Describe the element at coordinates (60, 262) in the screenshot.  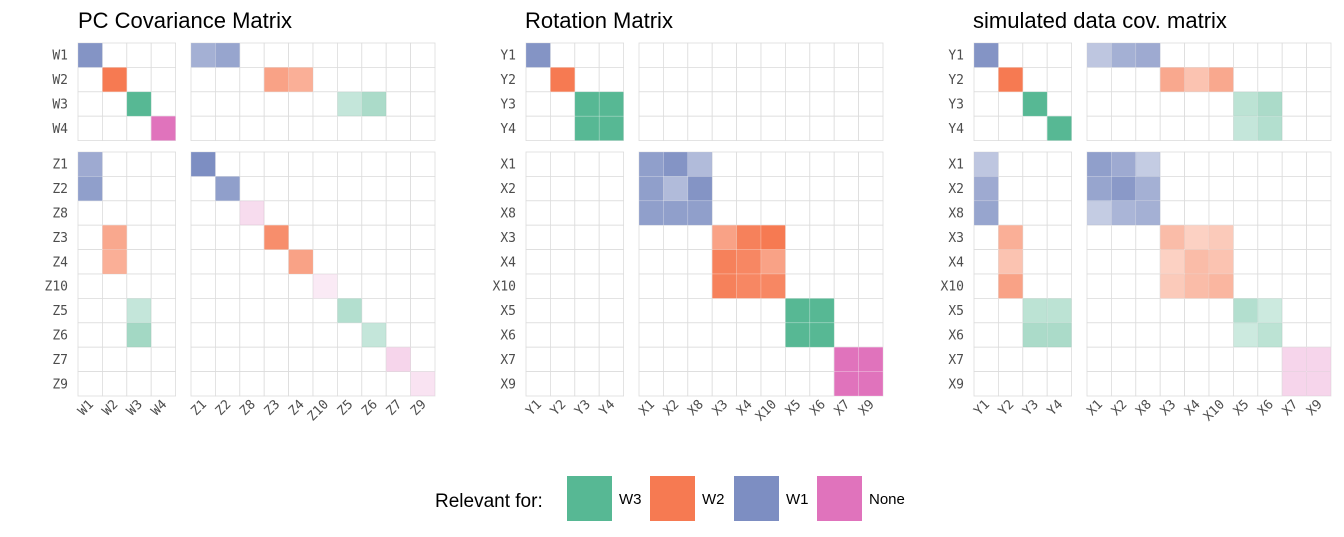
I see `row-label: Z4` at that location.